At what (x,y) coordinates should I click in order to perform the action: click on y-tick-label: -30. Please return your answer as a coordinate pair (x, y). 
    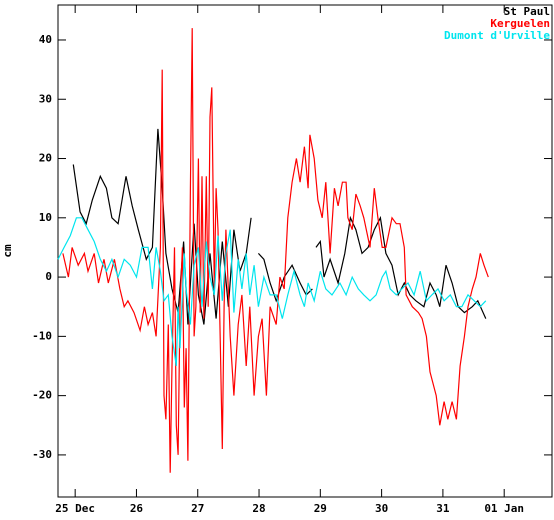
    Looking at the image, I should click on (42, 454).